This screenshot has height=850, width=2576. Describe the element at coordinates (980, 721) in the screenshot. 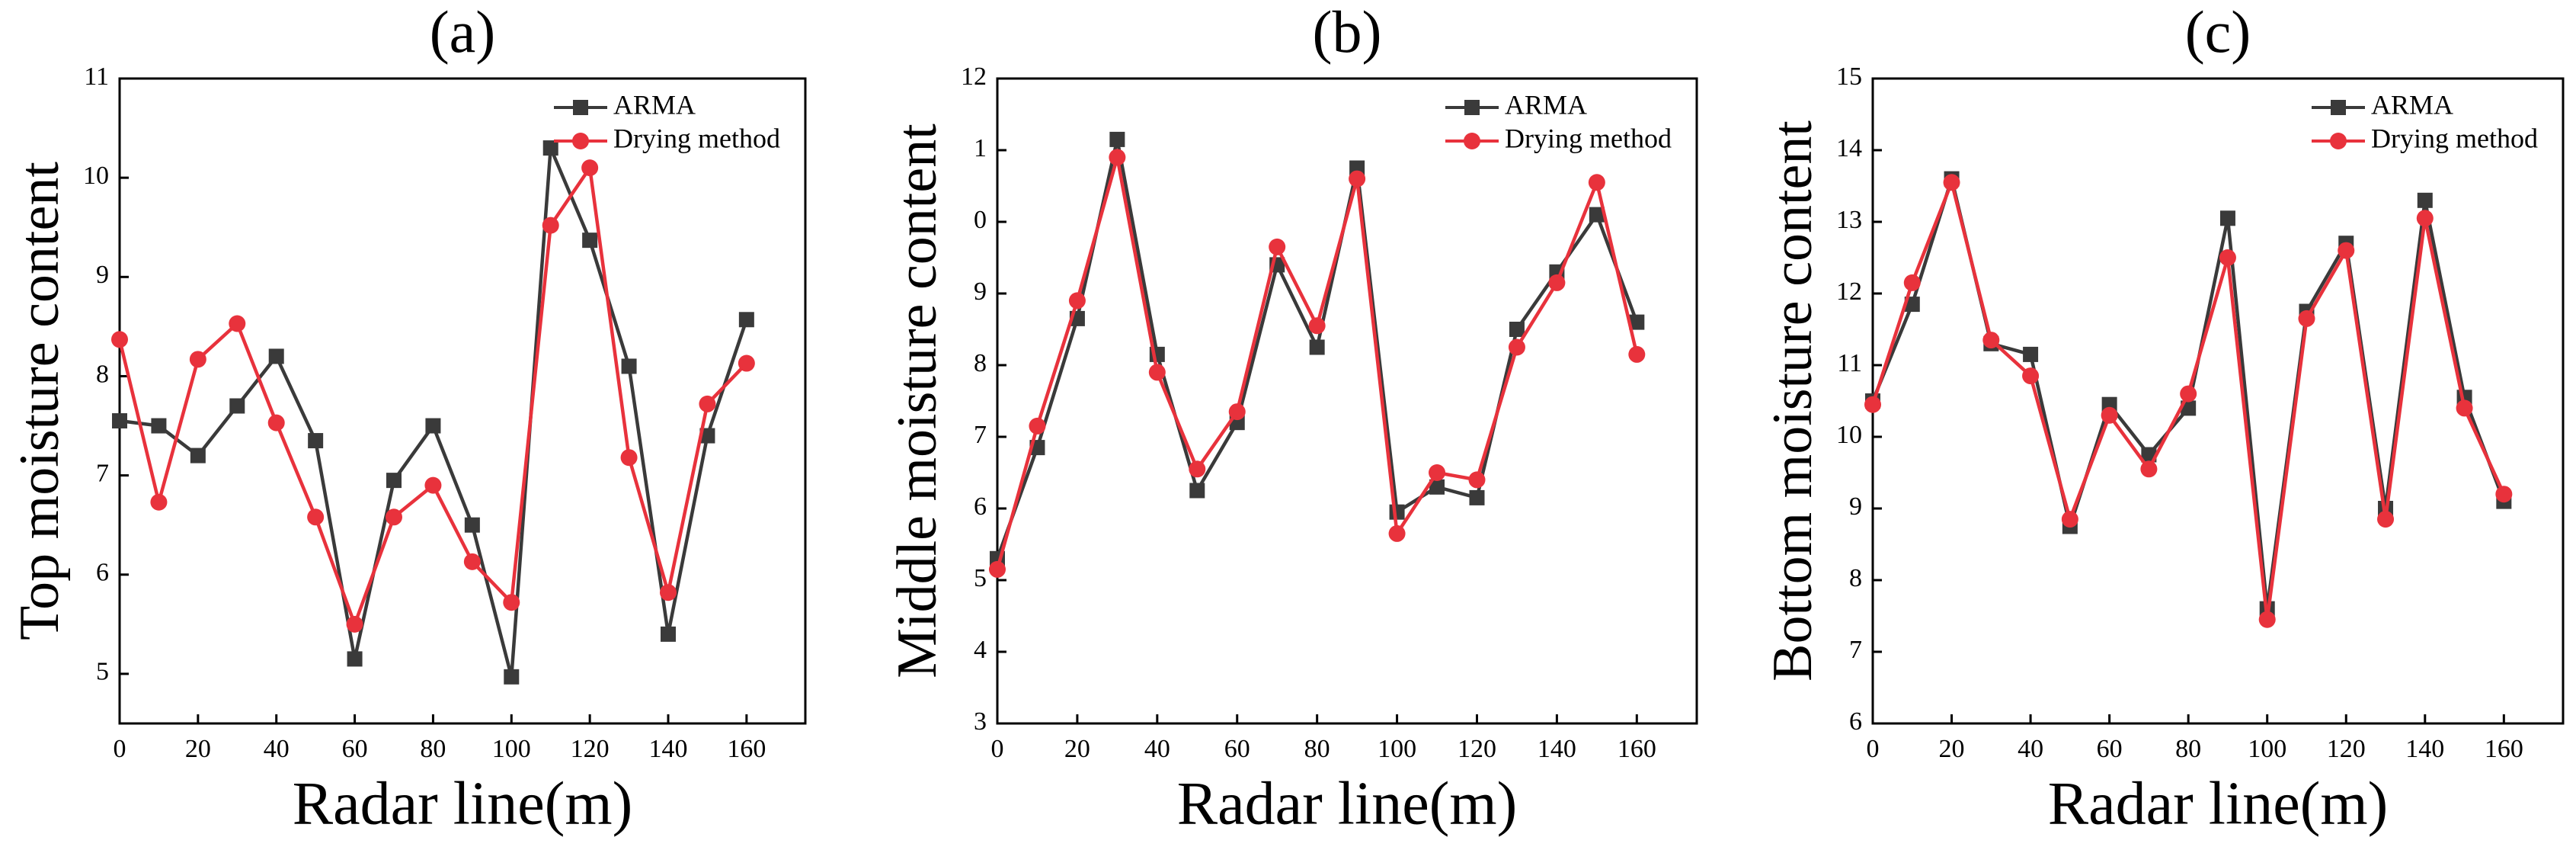

I see `y-tick-label: 3` at that location.